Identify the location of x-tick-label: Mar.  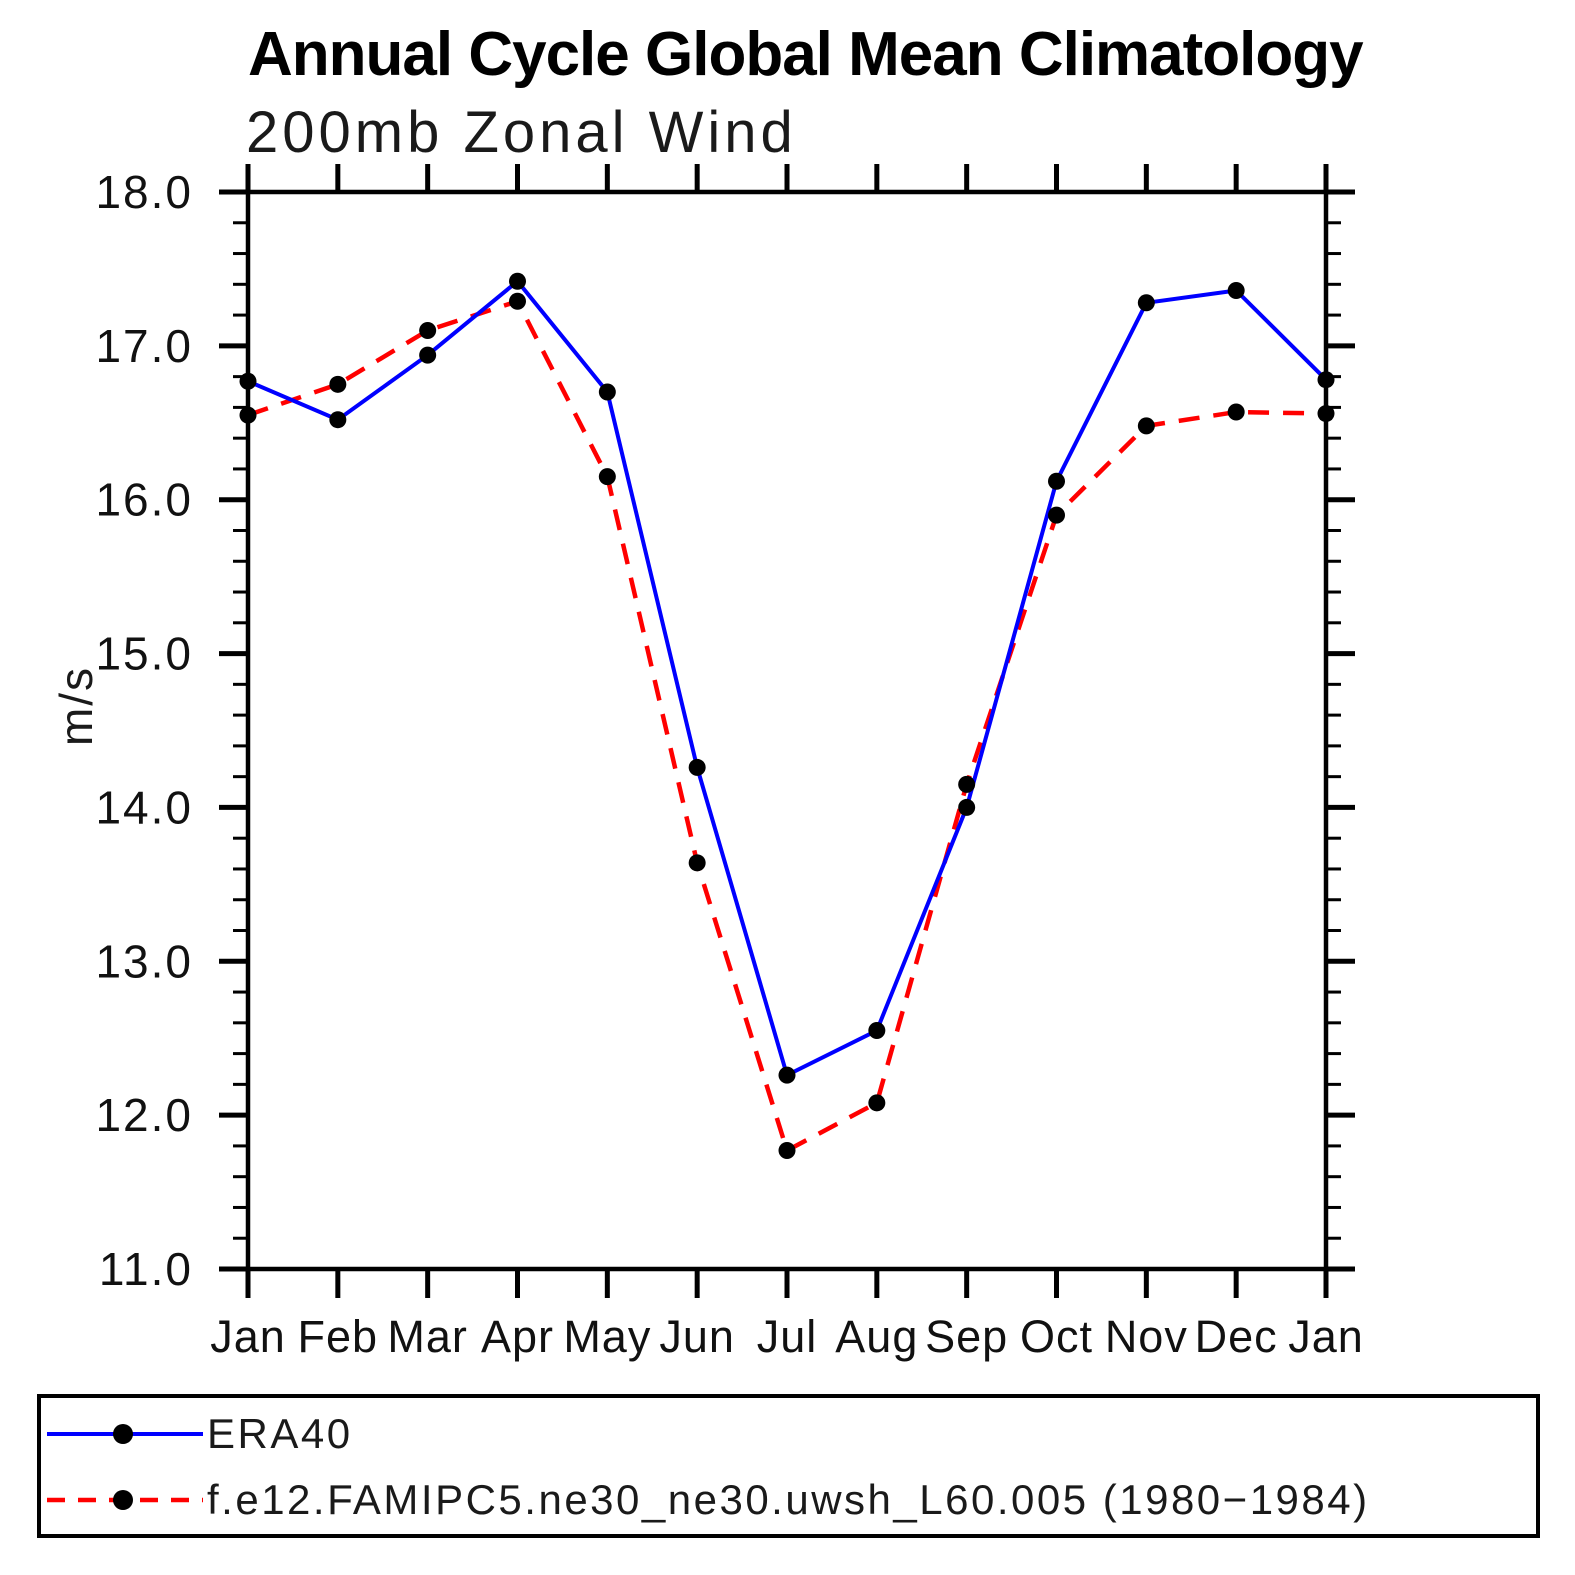
(427, 1336).